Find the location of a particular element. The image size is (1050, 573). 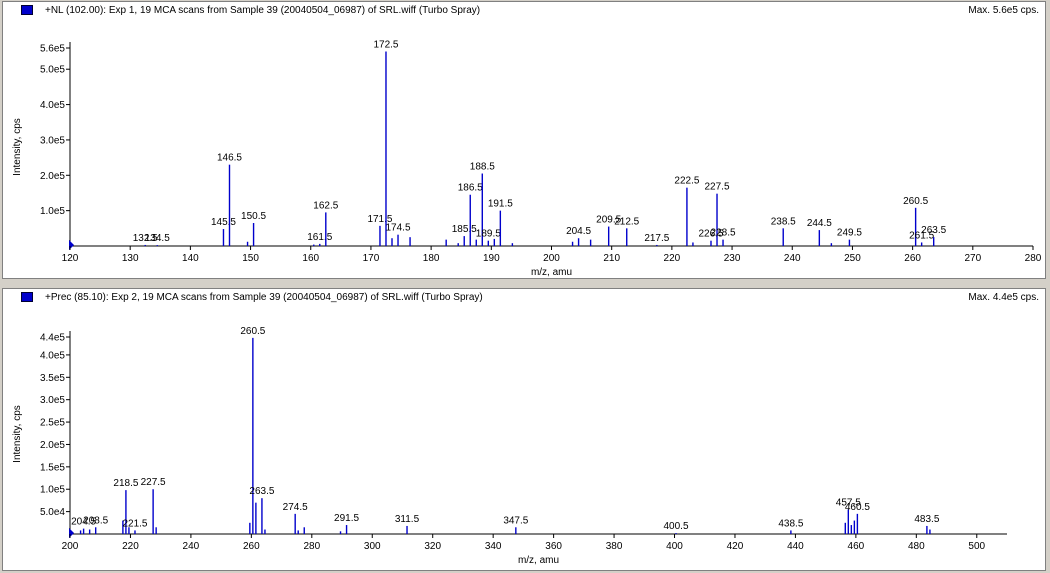

peak-label: 132.5 is located at coordinates (145, 238).